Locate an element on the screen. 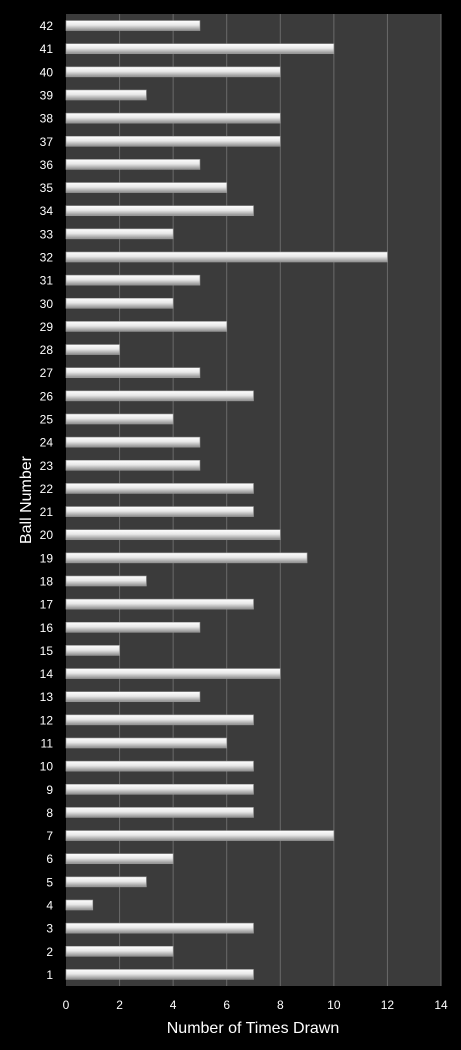 This screenshot has height=1050, width=461. y-tick-label: 37 is located at coordinates (47, 142).